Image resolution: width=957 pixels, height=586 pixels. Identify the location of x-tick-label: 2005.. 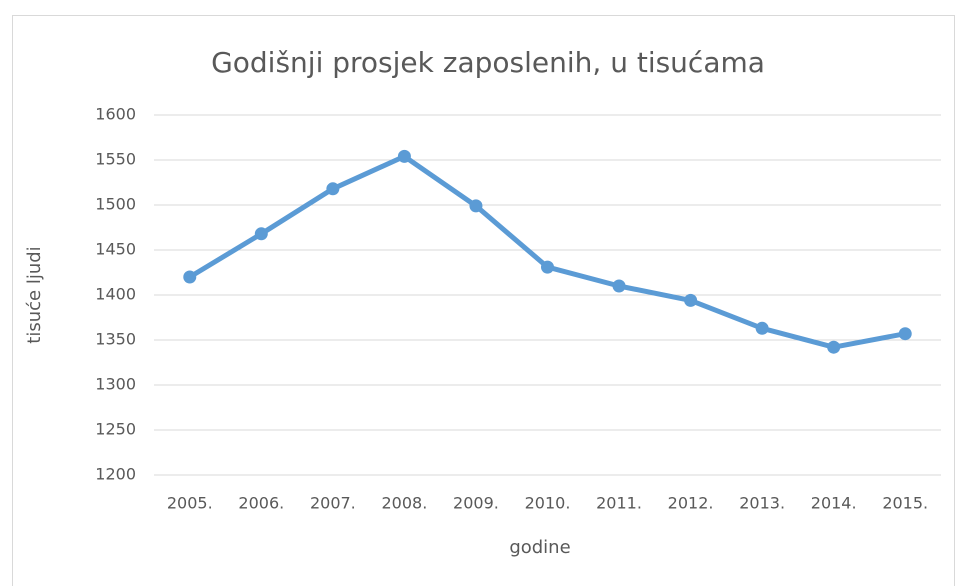
(190, 503).